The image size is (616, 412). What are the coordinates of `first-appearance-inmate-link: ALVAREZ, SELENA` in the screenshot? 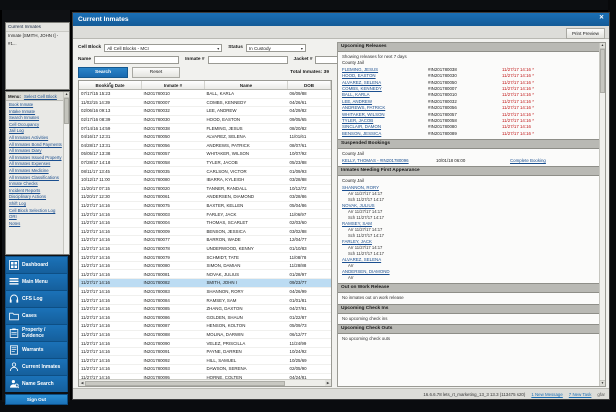 It's located at (362, 259).